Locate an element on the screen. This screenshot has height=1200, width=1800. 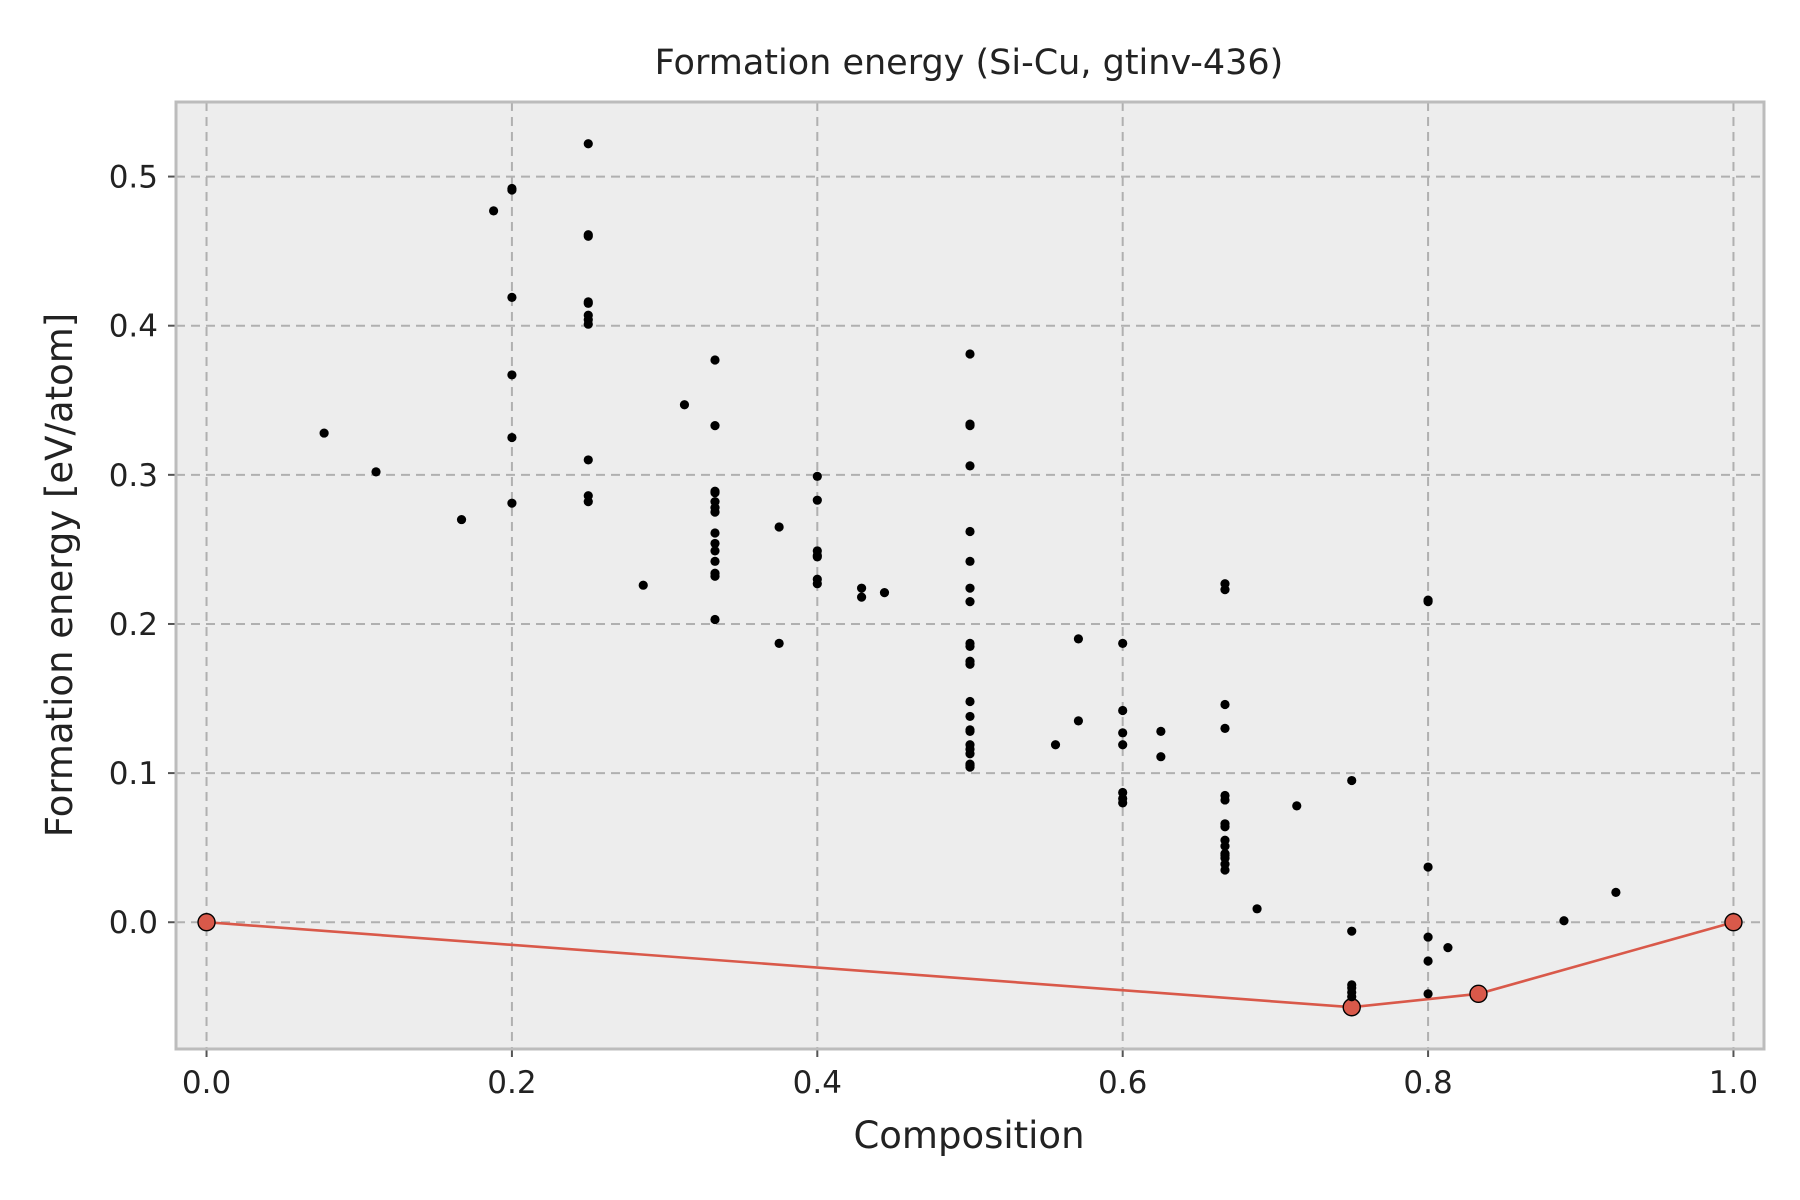
chart-title: Formation energy (Si-Cu, gtinv-436) is located at coordinates (969, 63).